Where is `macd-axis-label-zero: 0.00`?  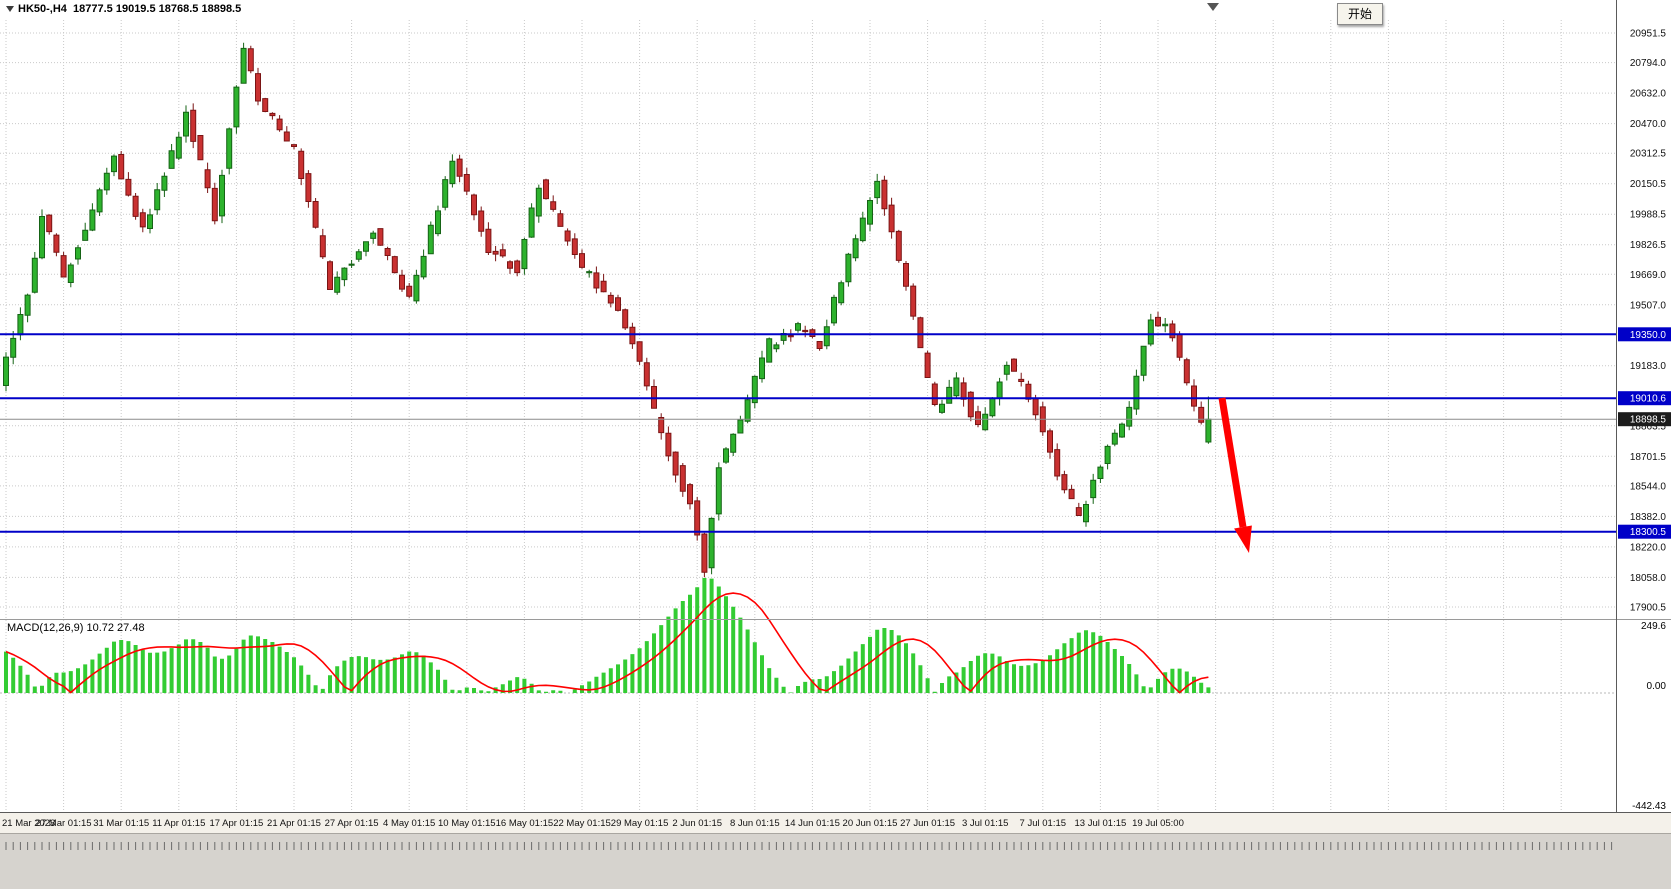
macd-axis-label-zero: 0.00 is located at coordinates (1656, 686).